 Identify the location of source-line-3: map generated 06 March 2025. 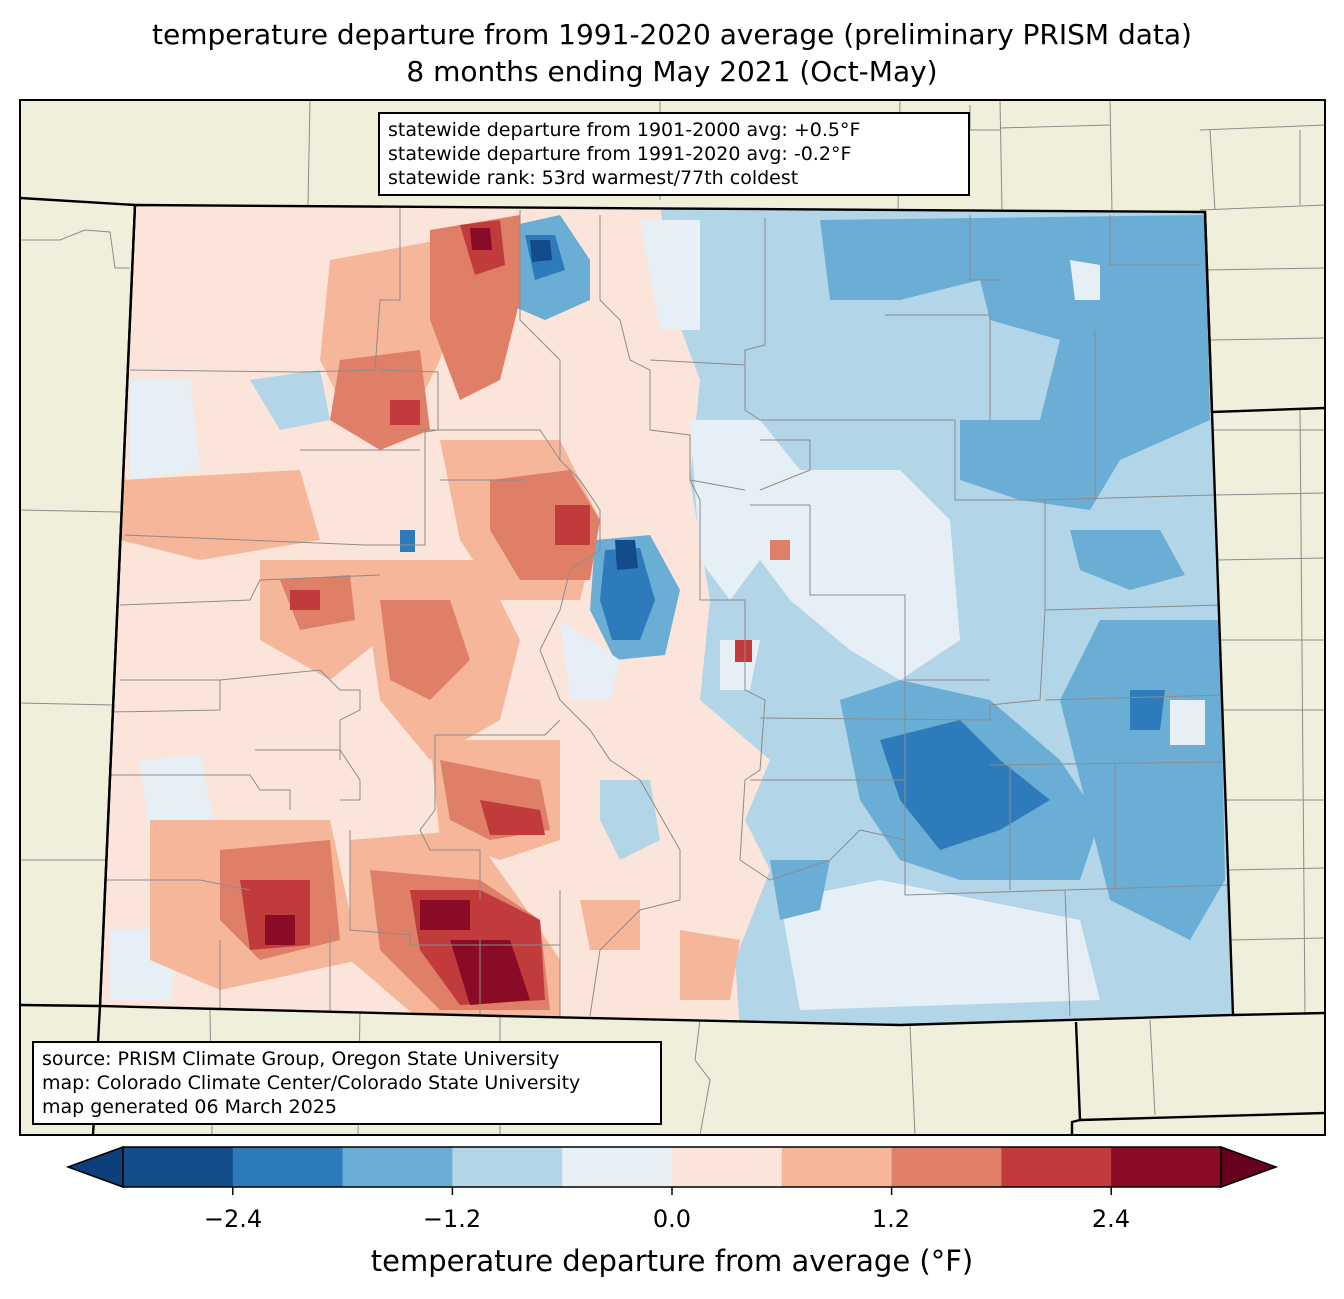
(189, 1107).